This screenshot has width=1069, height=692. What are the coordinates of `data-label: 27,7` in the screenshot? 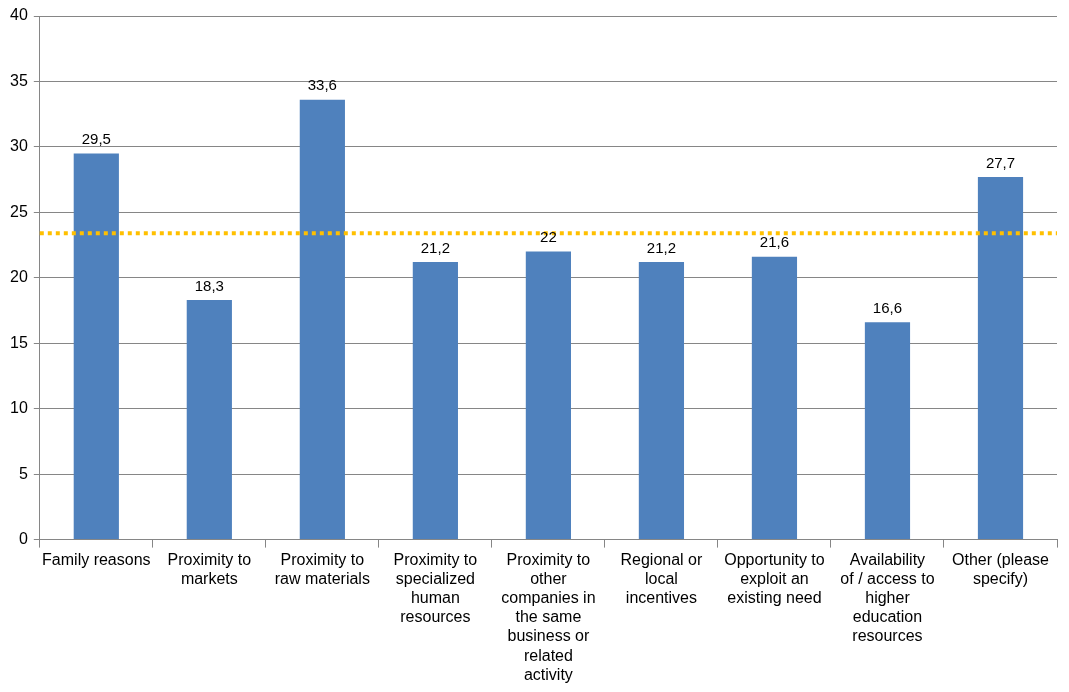 It's located at (1000, 162).